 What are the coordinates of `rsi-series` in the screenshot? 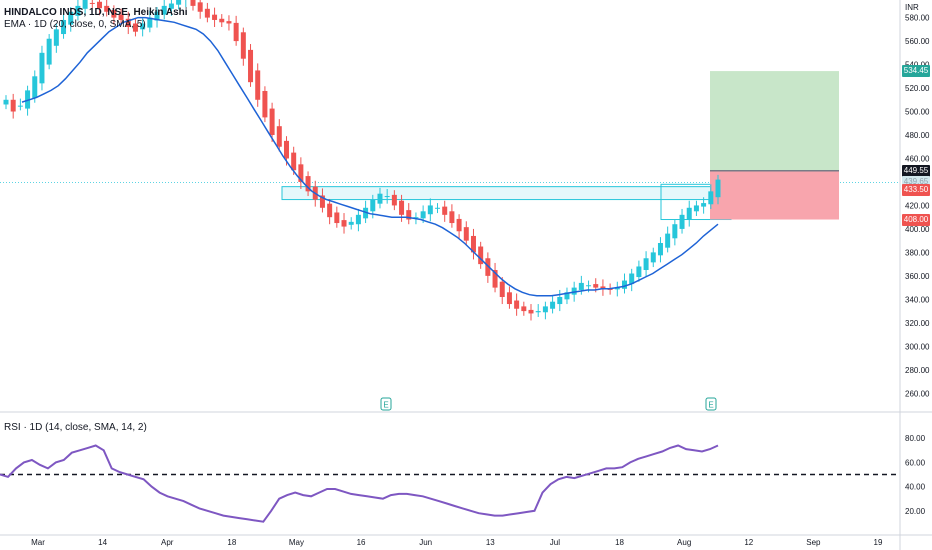 It's located at (450, 483).